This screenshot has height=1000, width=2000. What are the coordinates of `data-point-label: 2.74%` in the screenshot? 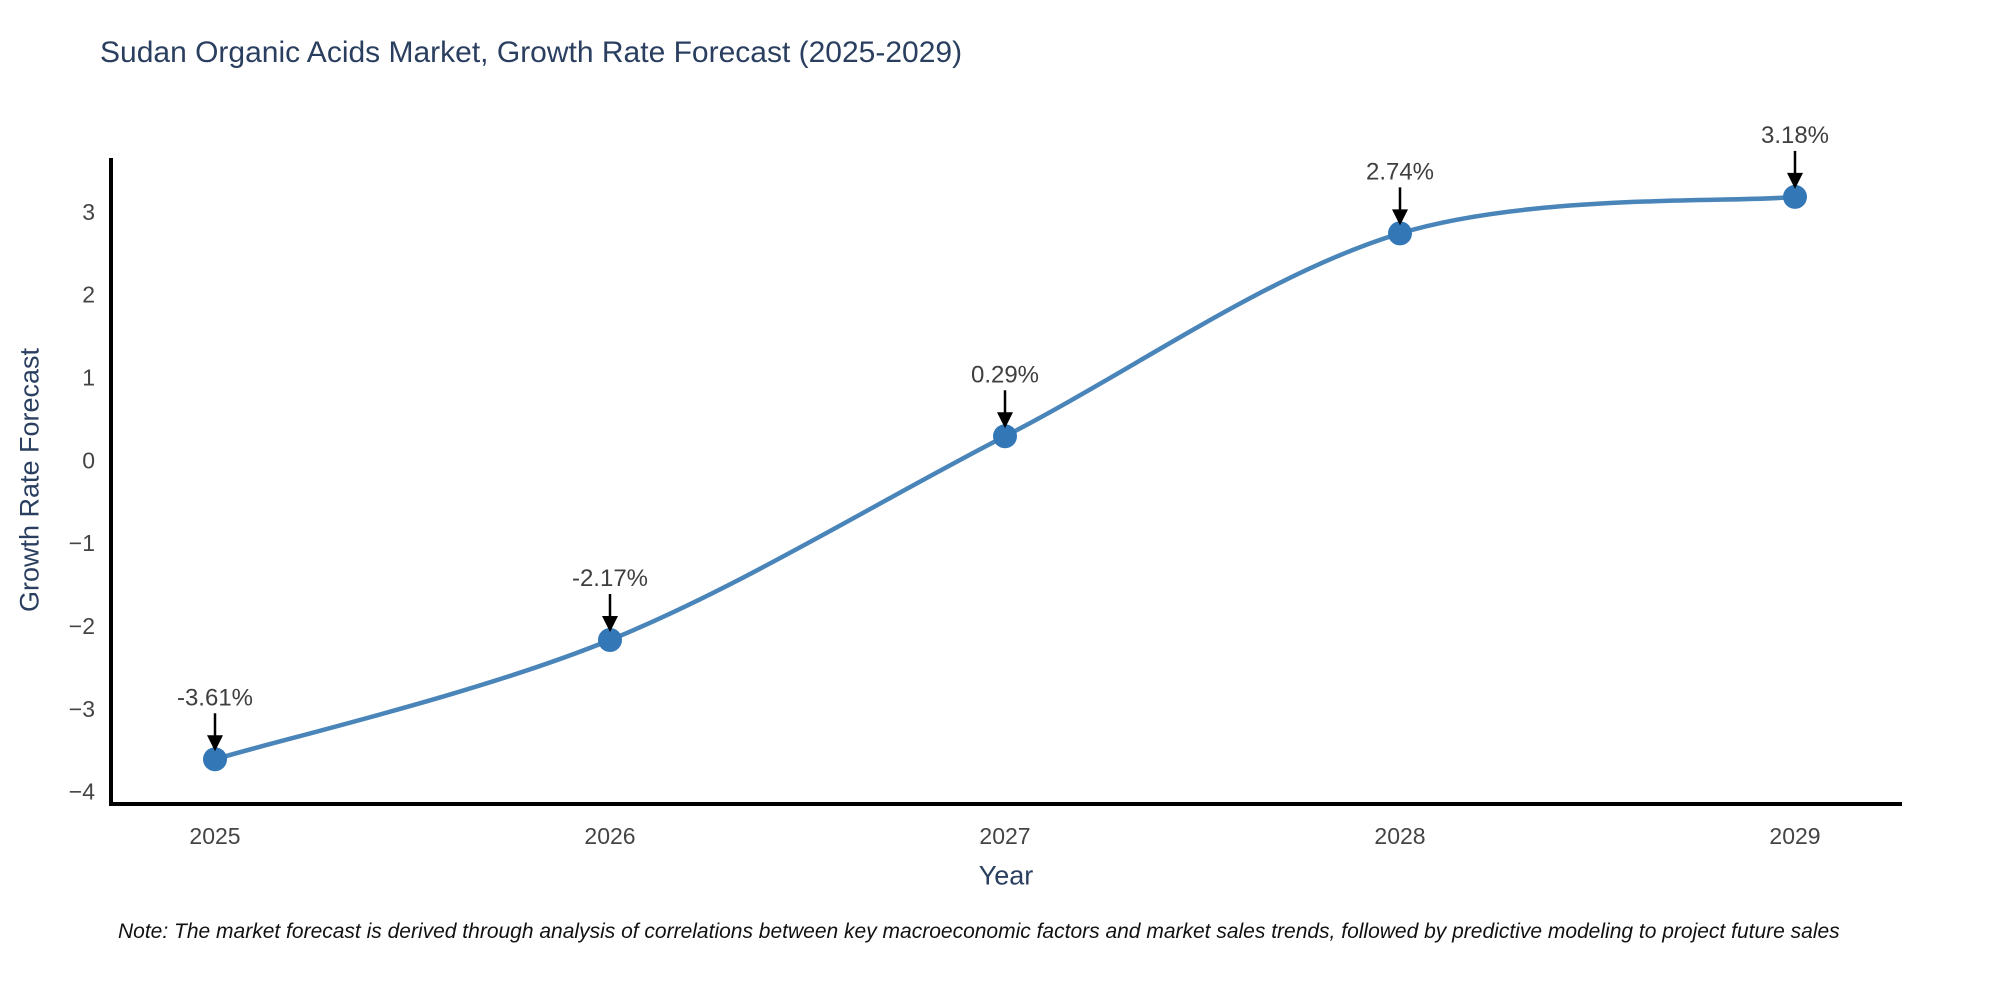 It's located at (1400, 171).